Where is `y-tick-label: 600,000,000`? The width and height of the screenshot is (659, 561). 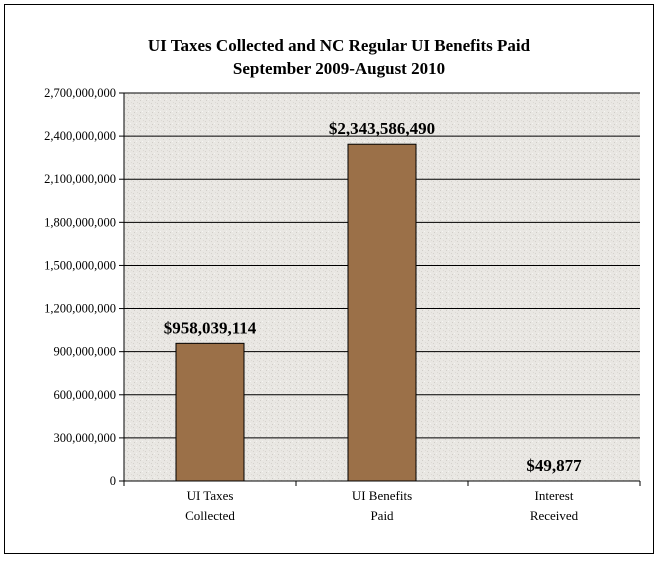 y-tick-label: 600,000,000 is located at coordinates (85, 395).